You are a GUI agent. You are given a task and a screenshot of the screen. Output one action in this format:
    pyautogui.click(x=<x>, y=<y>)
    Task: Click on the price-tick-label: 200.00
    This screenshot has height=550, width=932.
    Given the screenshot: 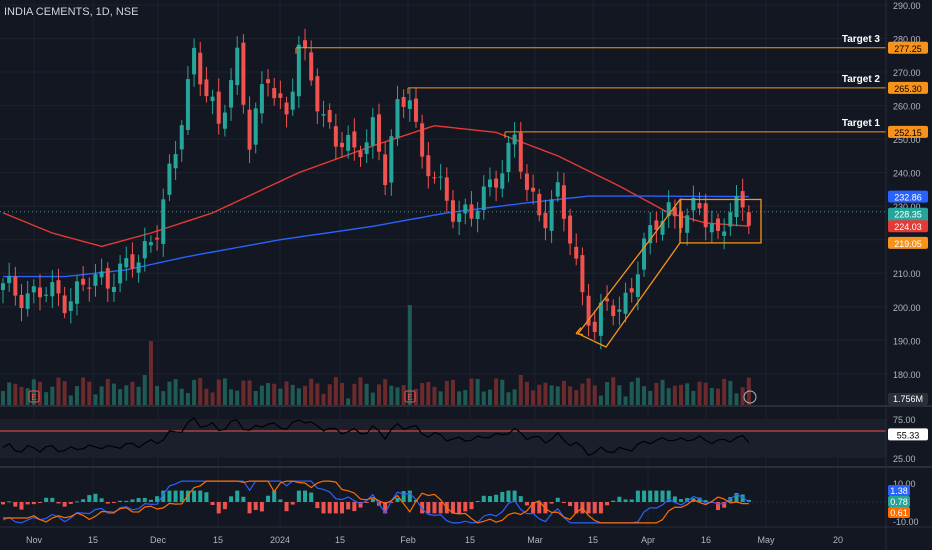 What is the action you would take?
    pyautogui.click(x=907, y=308)
    